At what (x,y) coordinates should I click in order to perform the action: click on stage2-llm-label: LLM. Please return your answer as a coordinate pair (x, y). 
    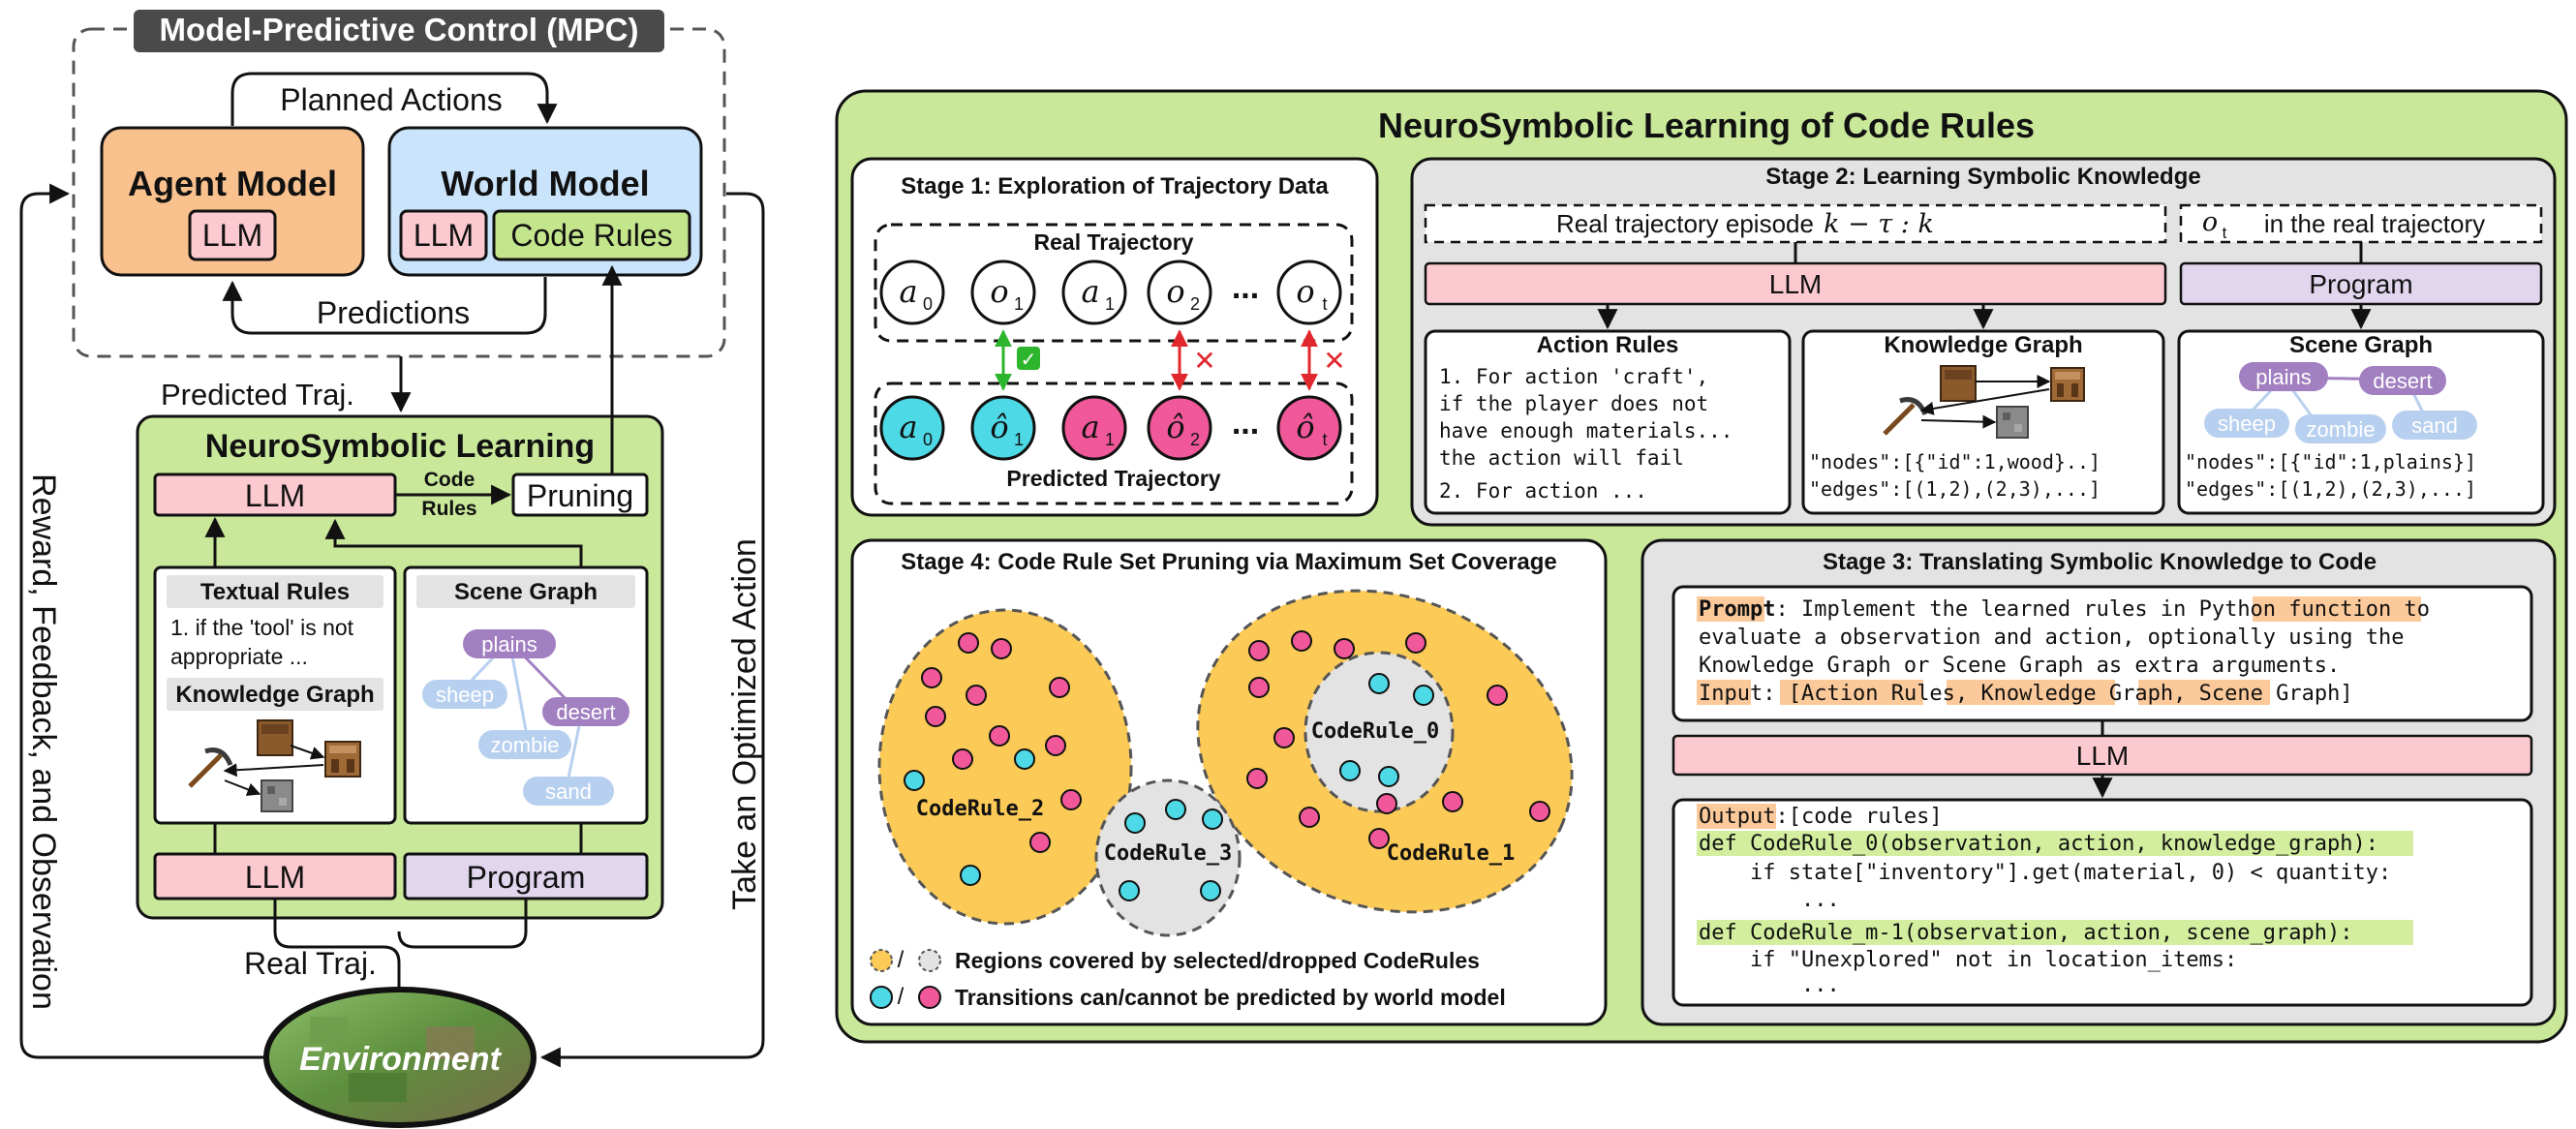
    Looking at the image, I should click on (1795, 284).